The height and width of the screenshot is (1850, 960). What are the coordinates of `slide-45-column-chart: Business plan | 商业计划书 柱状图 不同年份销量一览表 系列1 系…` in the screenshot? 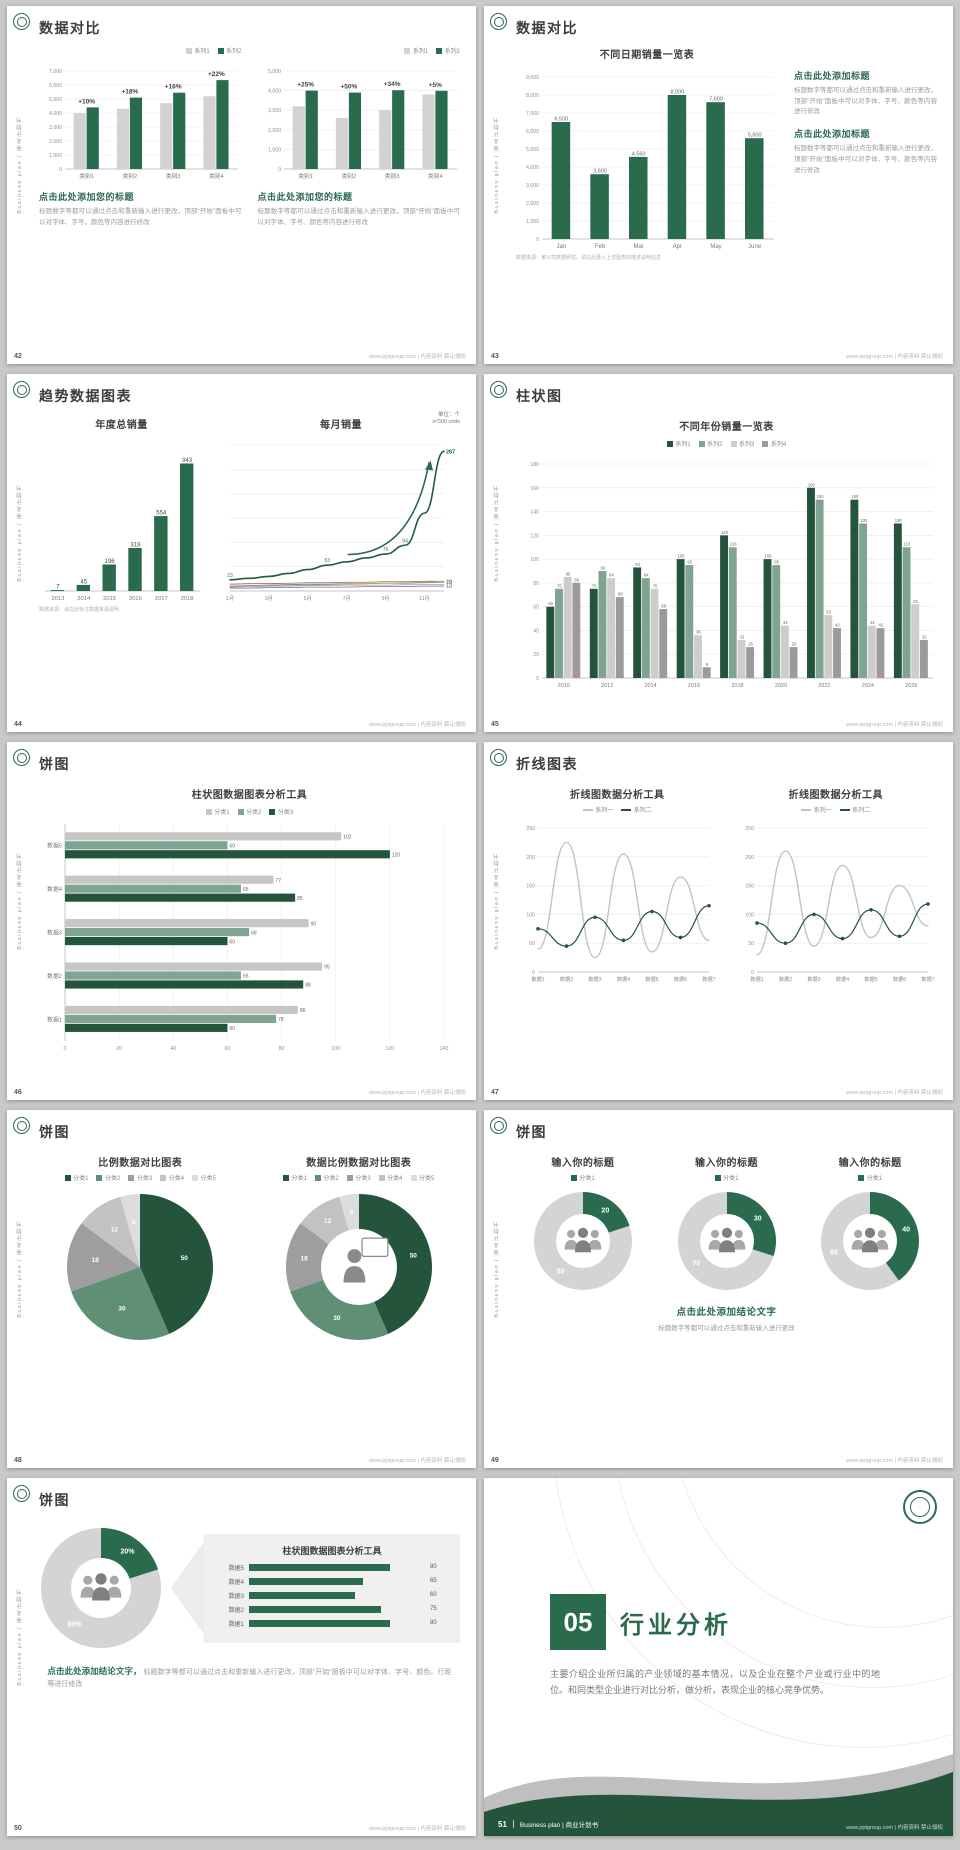 It's located at (718, 553).